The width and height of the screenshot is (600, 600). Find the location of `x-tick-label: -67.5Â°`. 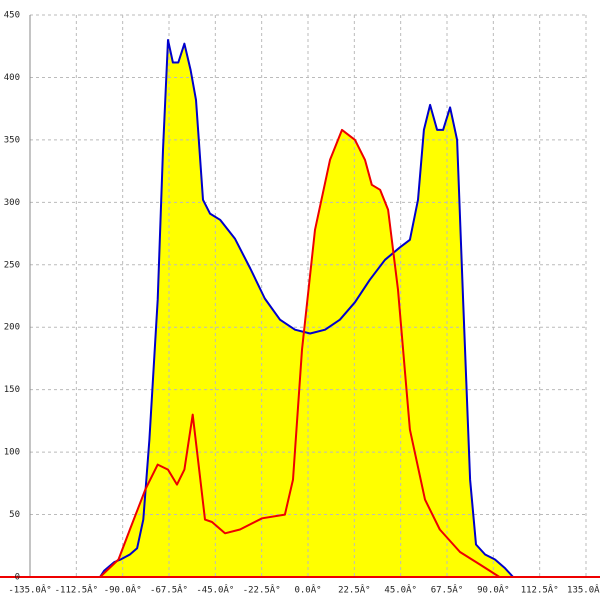

x-tick-label: -67.5Â° is located at coordinates (169, 590).